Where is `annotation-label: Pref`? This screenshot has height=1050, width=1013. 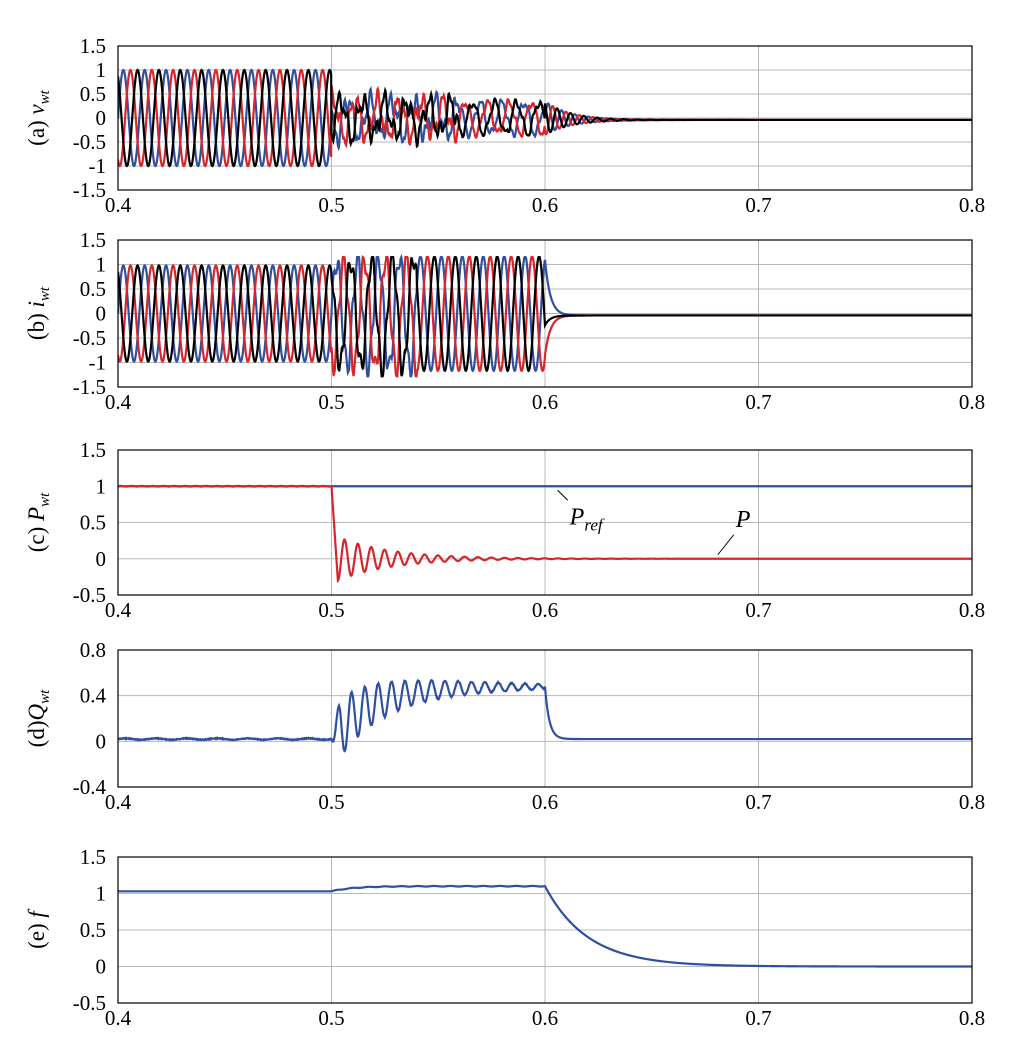 annotation-label: Pref is located at coordinates (587, 519).